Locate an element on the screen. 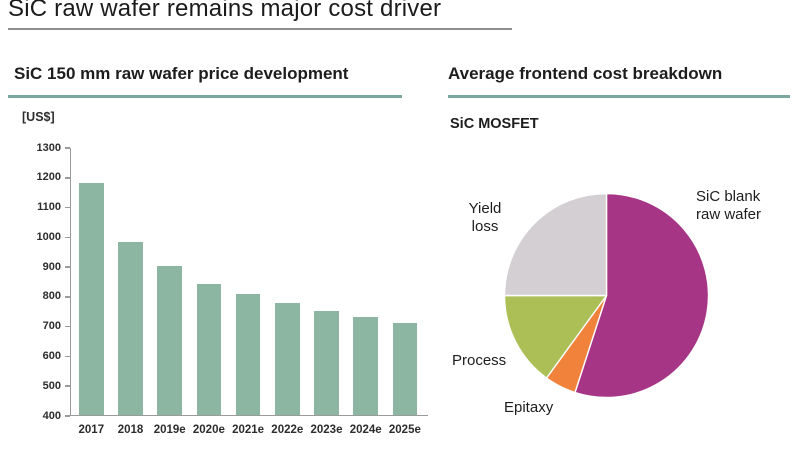  y-axis-tick-label: 600 is located at coordinates (51, 355).